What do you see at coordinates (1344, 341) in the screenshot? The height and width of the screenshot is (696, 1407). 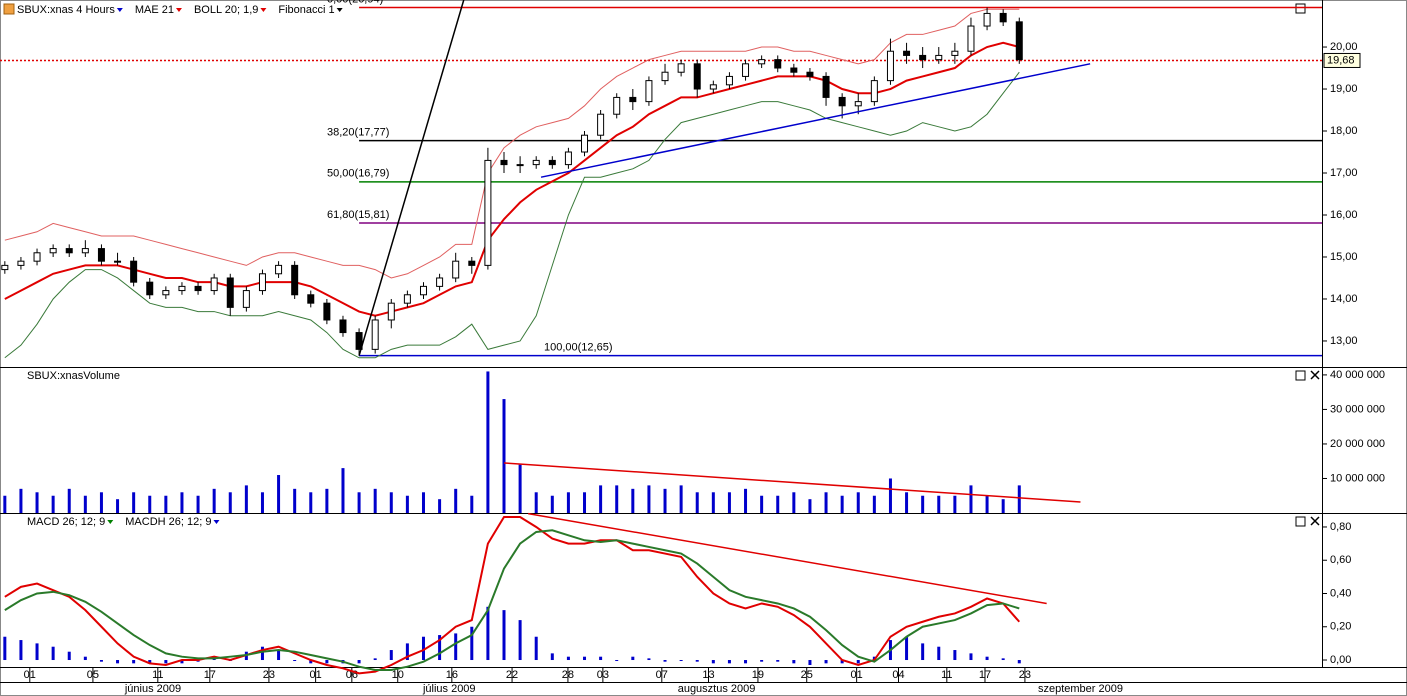 I see `y-tick-label: 13,00` at bounding box center [1344, 341].